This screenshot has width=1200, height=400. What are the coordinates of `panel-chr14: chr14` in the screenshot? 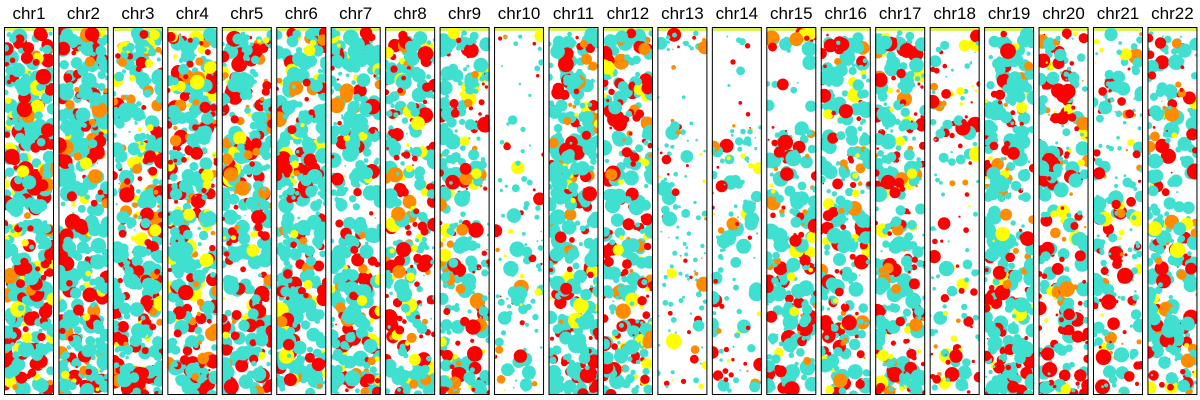 It's located at (736, 199).